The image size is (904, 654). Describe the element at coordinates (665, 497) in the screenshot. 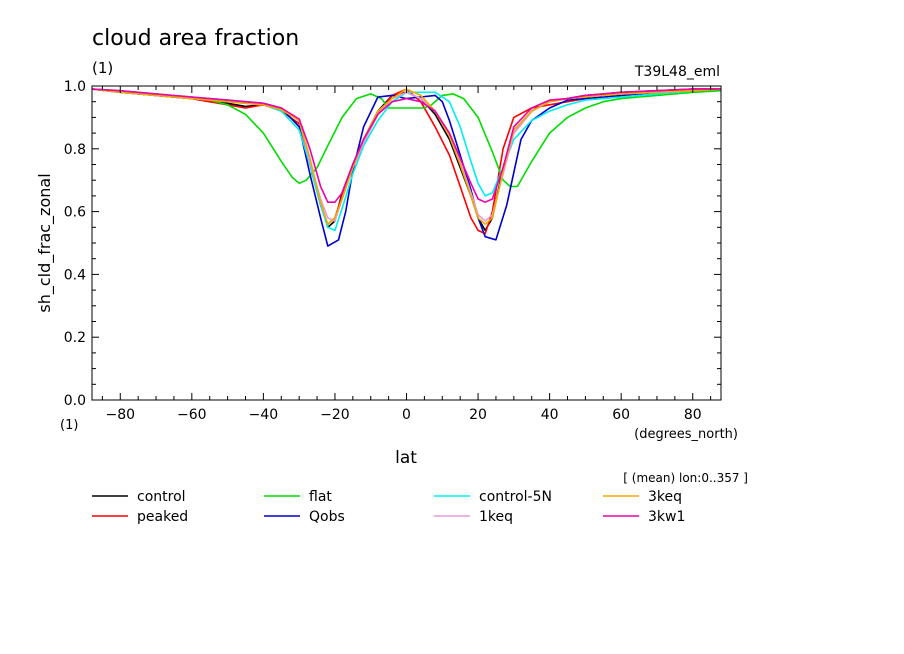

I see `legend-label-6: 3keq` at that location.